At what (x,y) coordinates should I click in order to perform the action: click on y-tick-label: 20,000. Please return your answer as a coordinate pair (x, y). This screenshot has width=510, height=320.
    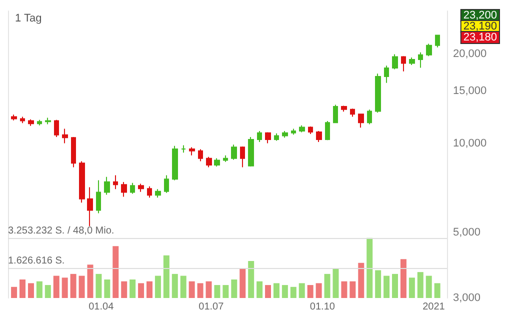
    Looking at the image, I should click on (470, 54).